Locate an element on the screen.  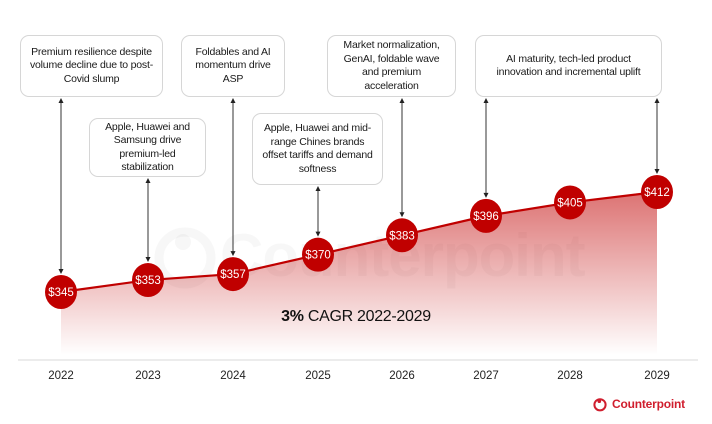
connector-arrow-2022 is located at coordinates (61, 186).